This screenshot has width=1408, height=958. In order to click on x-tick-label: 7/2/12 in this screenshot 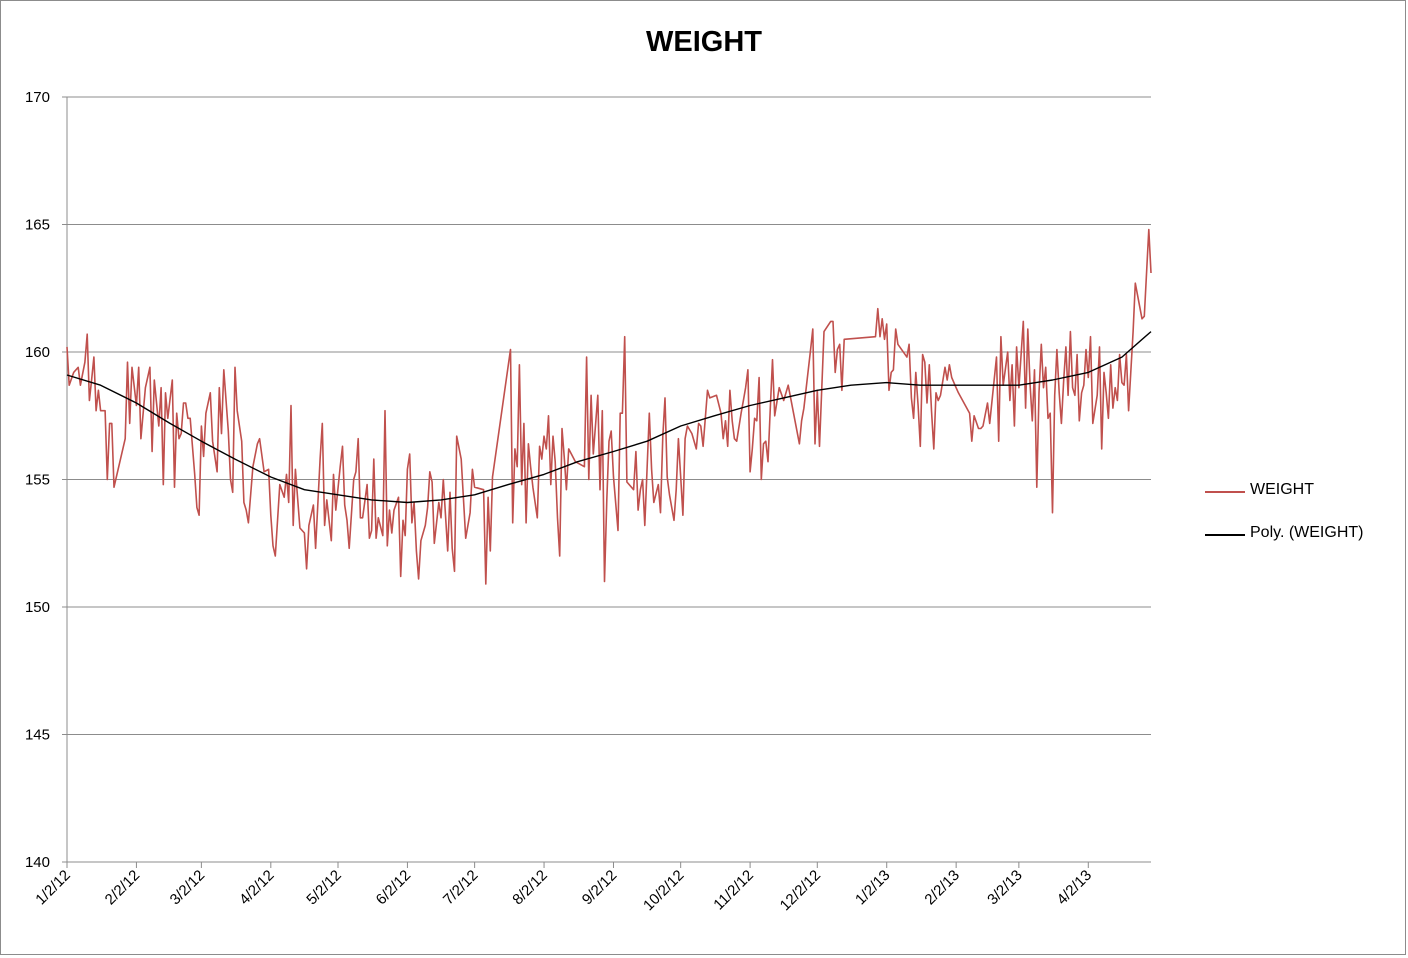, I will do `click(461, 888)`.